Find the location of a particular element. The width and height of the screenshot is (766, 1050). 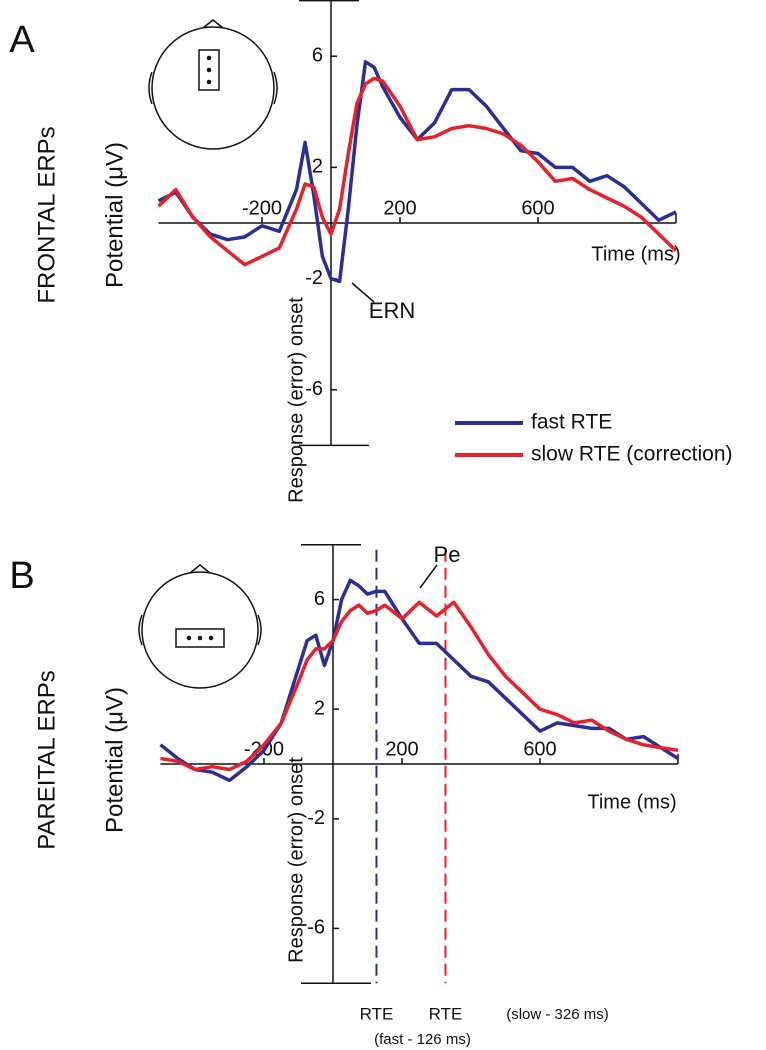

annotation: Pe is located at coordinates (447, 554).